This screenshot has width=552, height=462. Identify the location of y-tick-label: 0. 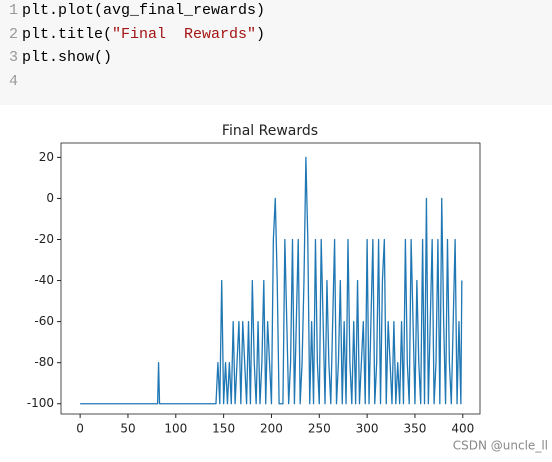
(50, 198).